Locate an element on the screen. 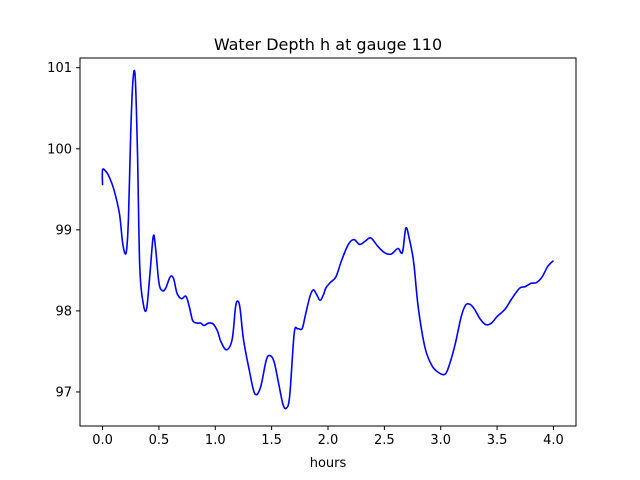 This screenshot has height=480, width=640. y-tick-label: 100 is located at coordinates (59, 149).